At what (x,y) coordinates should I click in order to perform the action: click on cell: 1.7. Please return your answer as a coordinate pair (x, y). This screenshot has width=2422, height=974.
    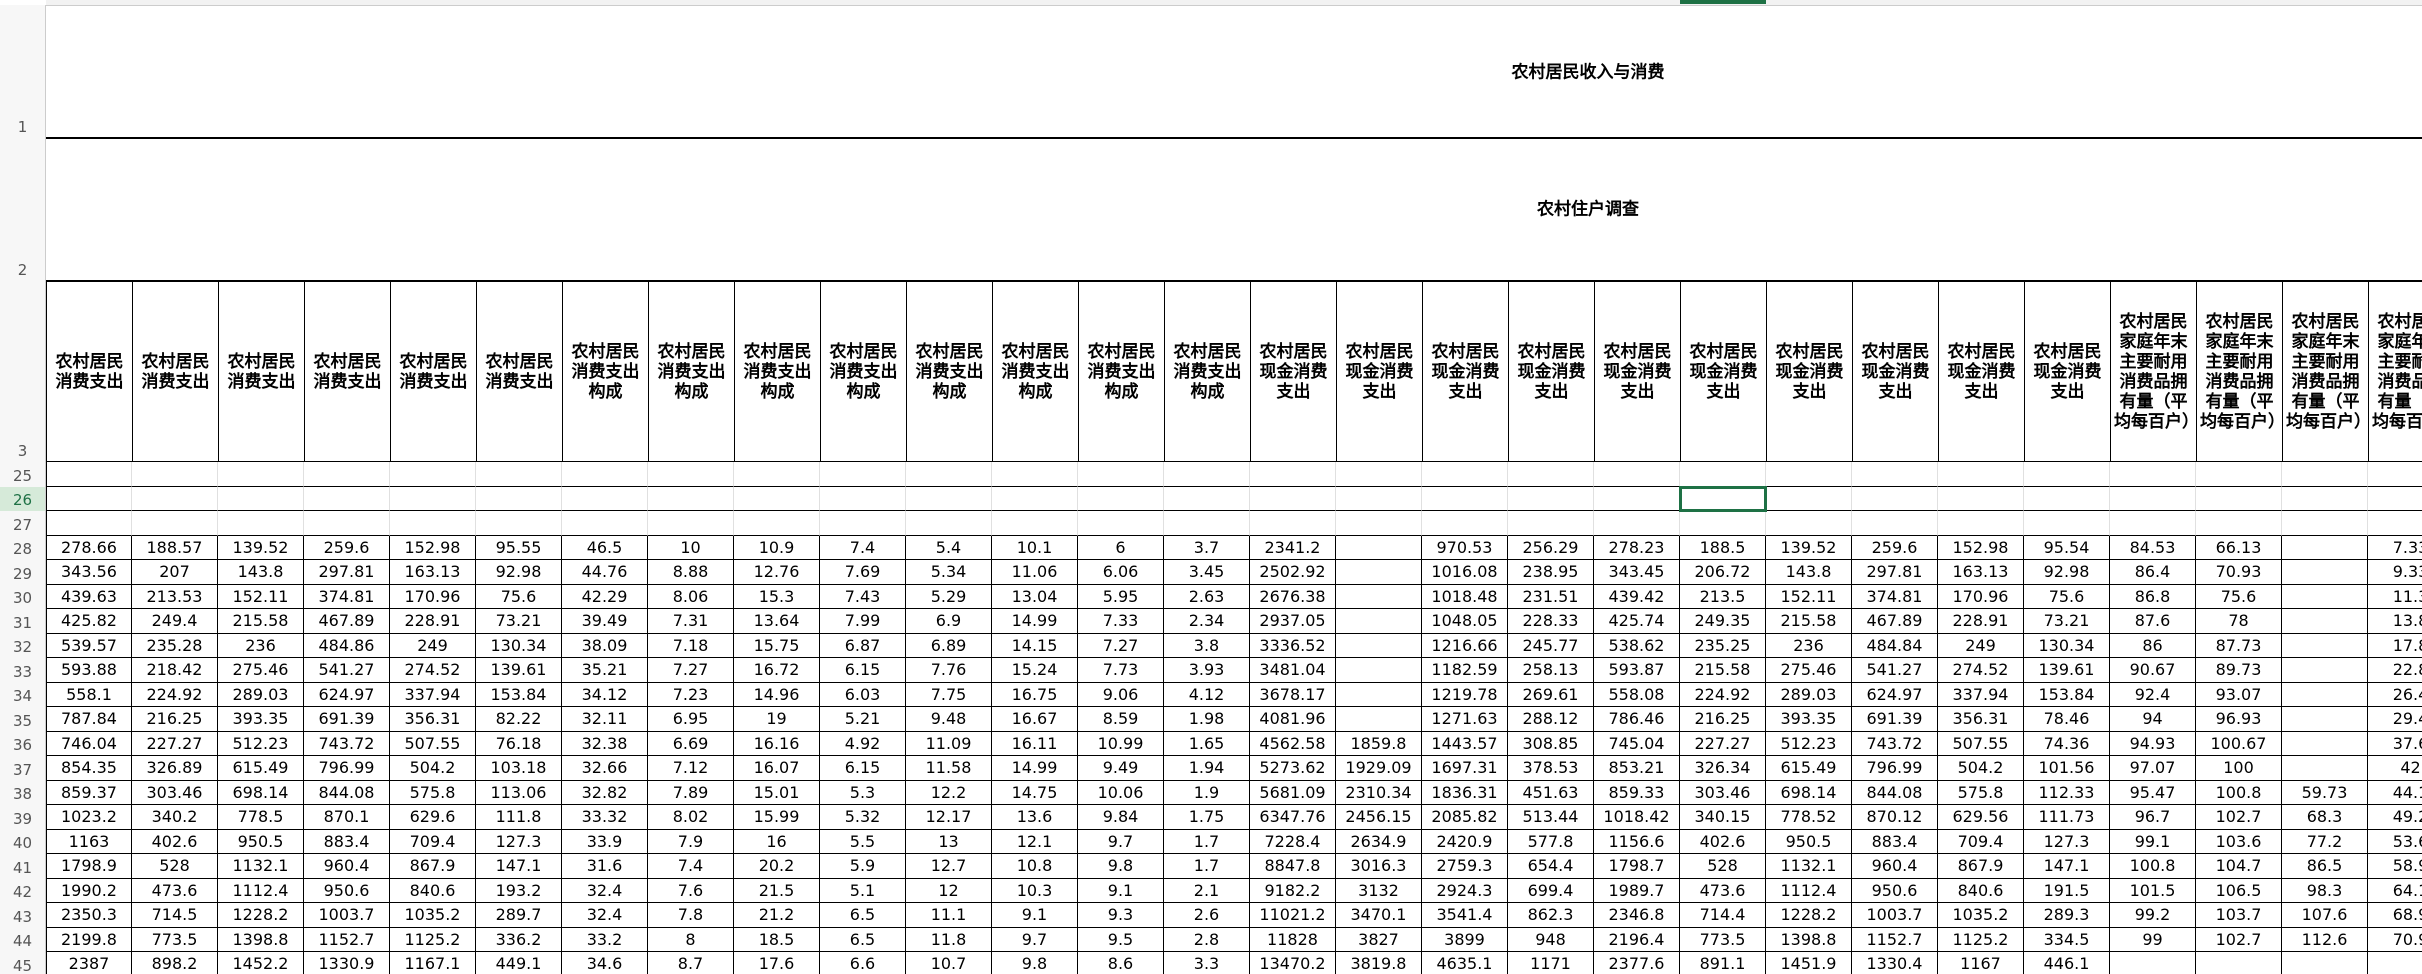
    Looking at the image, I should click on (1207, 866).